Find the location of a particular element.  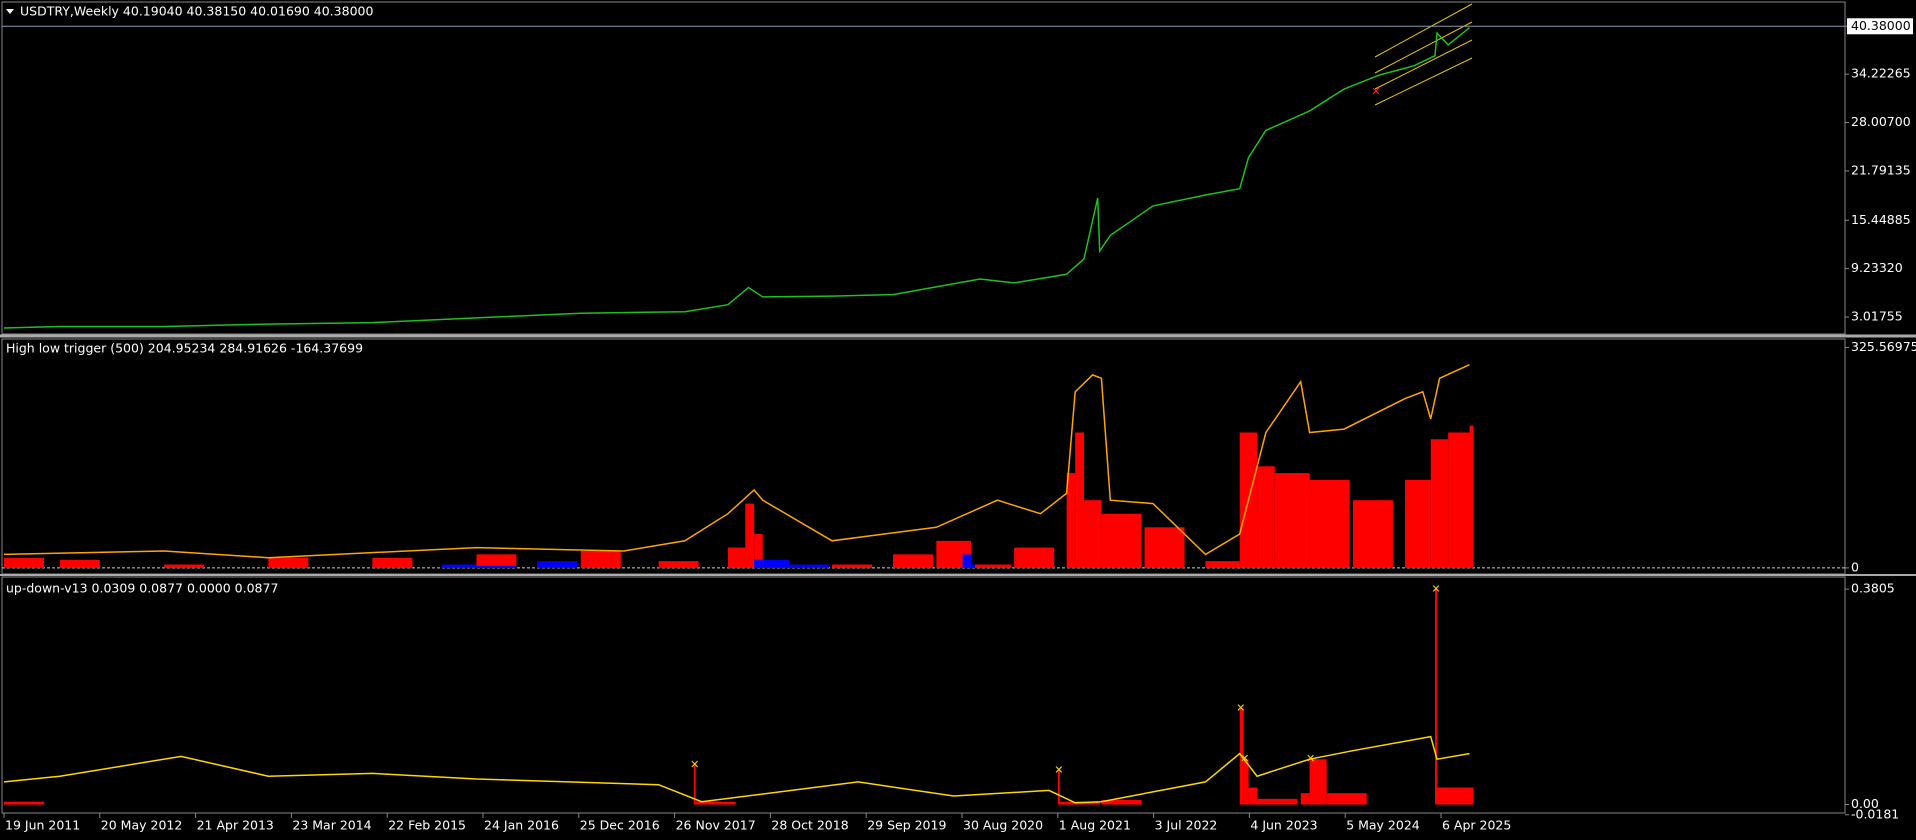

line is located at coordinates (736, 769).